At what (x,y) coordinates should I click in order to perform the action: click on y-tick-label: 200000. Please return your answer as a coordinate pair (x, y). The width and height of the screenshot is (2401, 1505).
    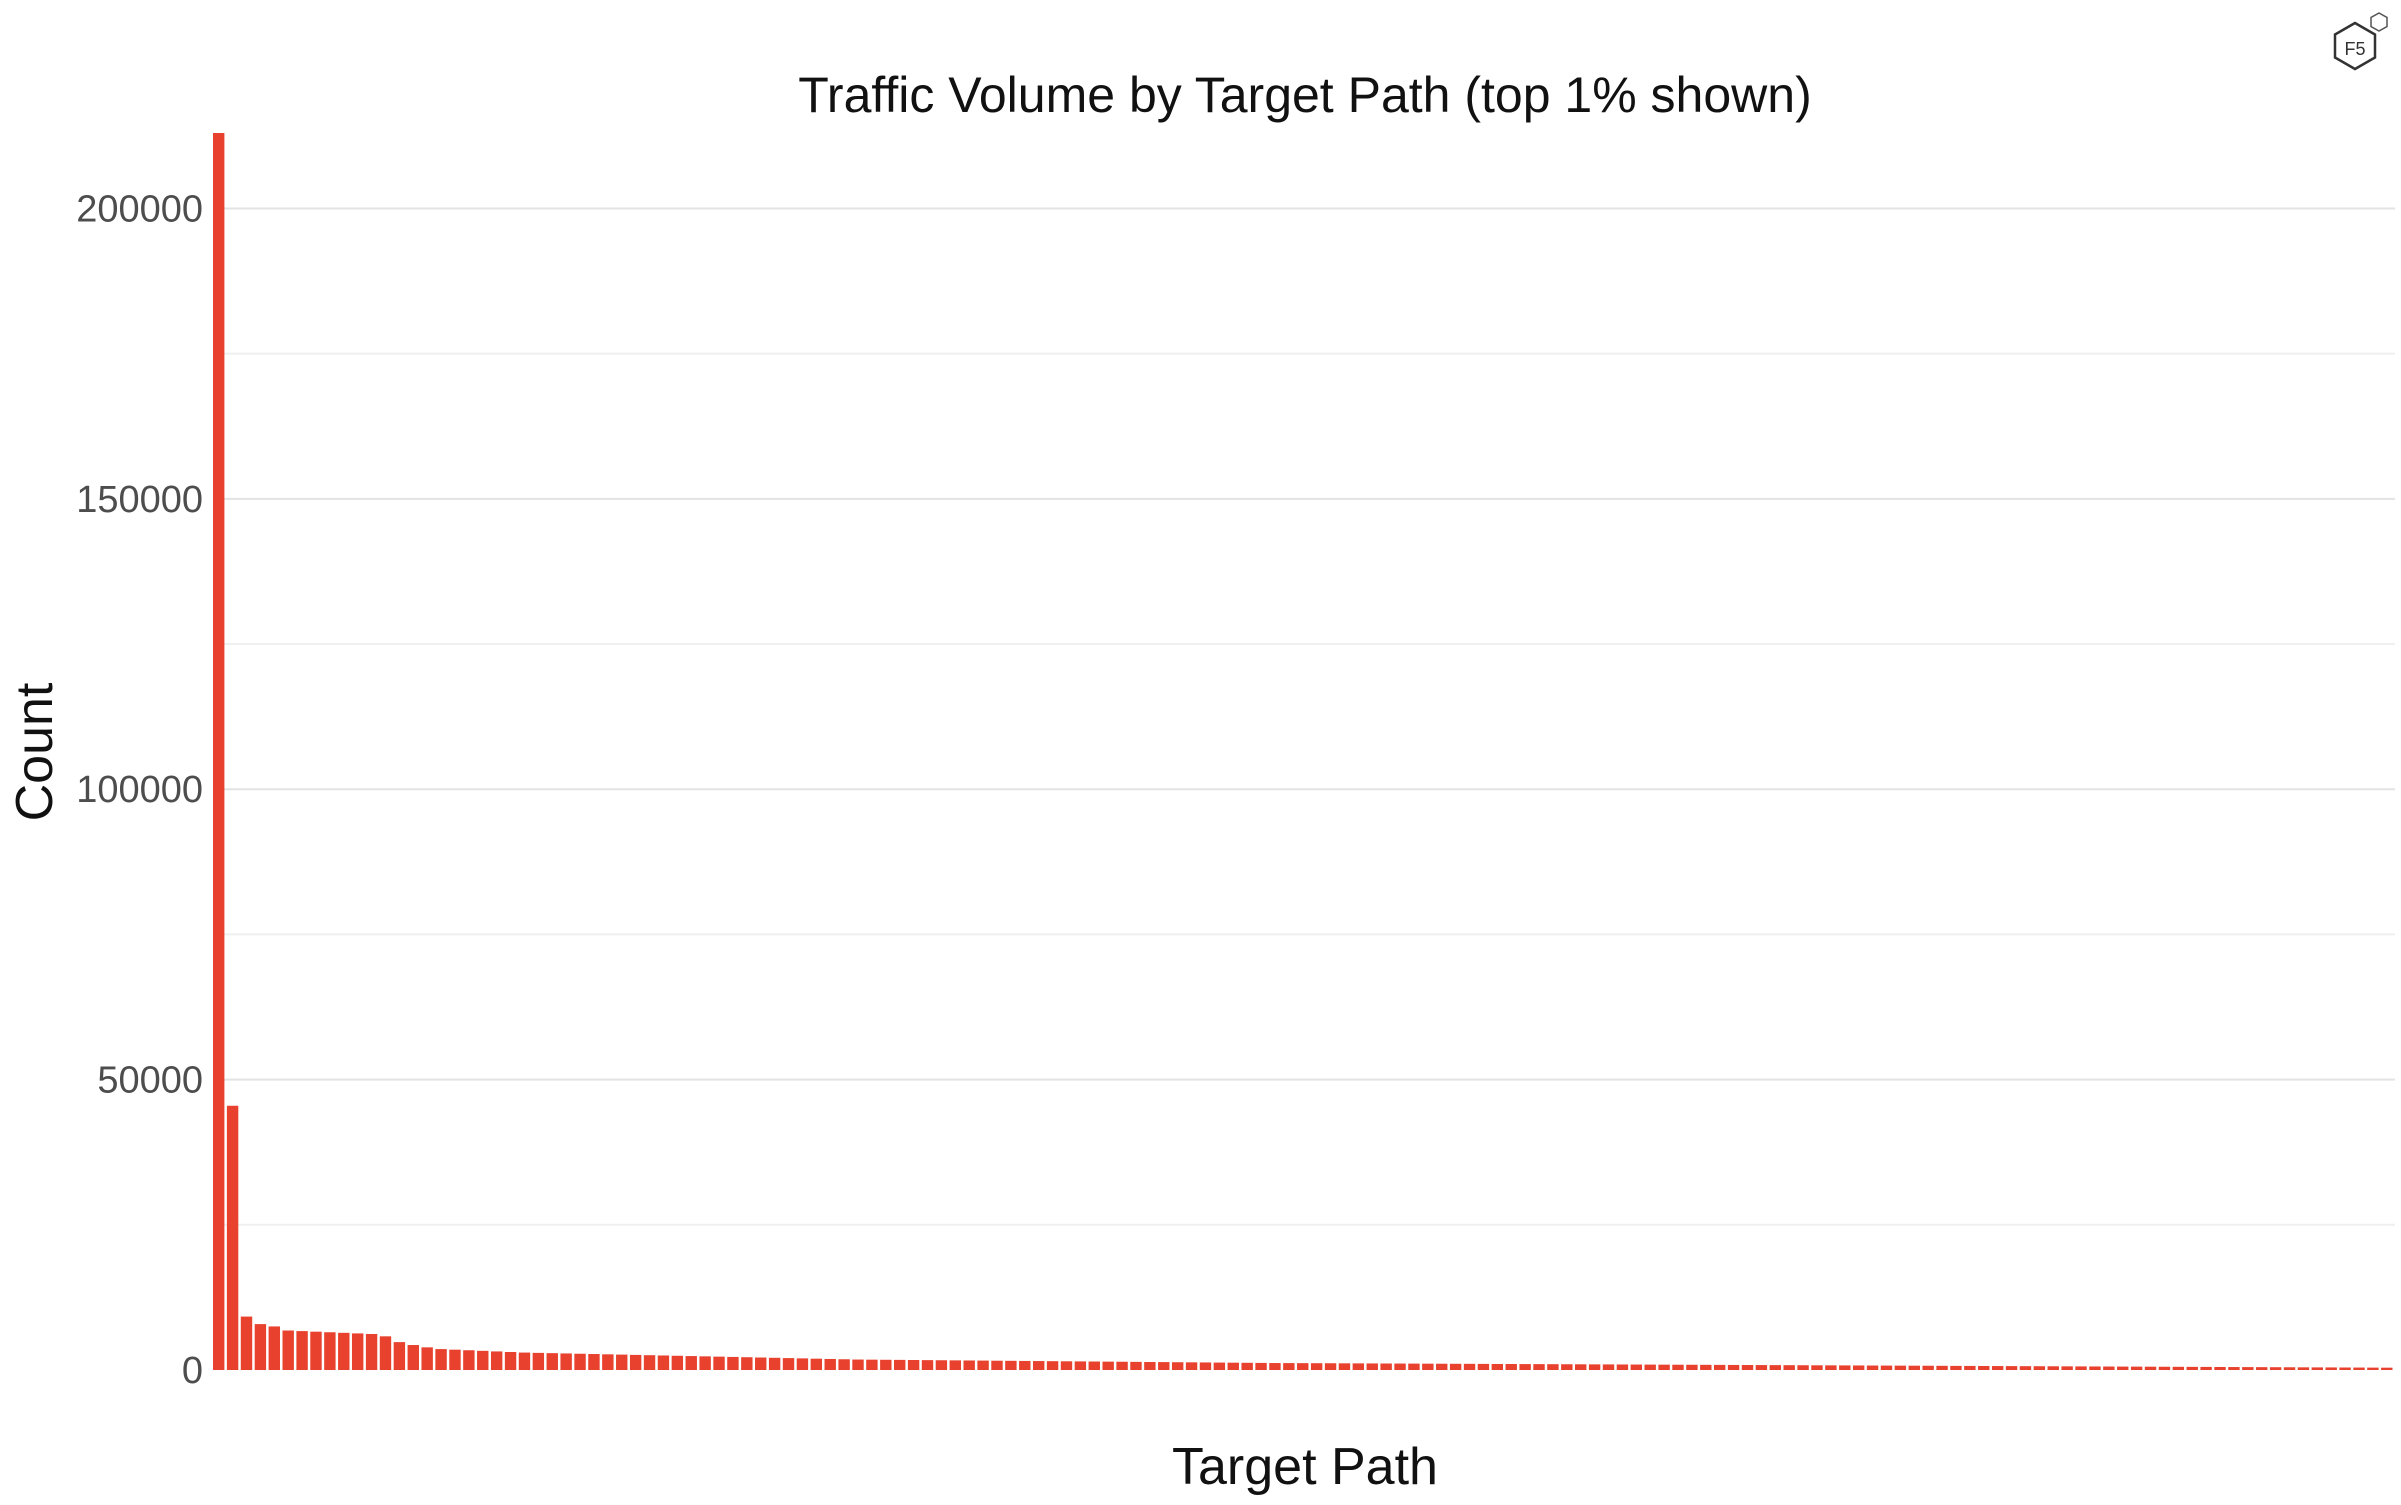
    Looking at the image, I should click on (139, 209).